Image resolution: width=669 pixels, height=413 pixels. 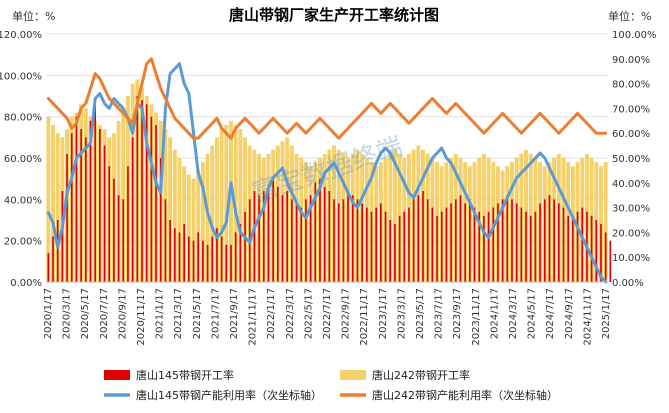 What do you see at coordinates (346, 313) in the screenshot?
I see `x-tick-label: 2022/9/17` at bounding box center [346, 313].